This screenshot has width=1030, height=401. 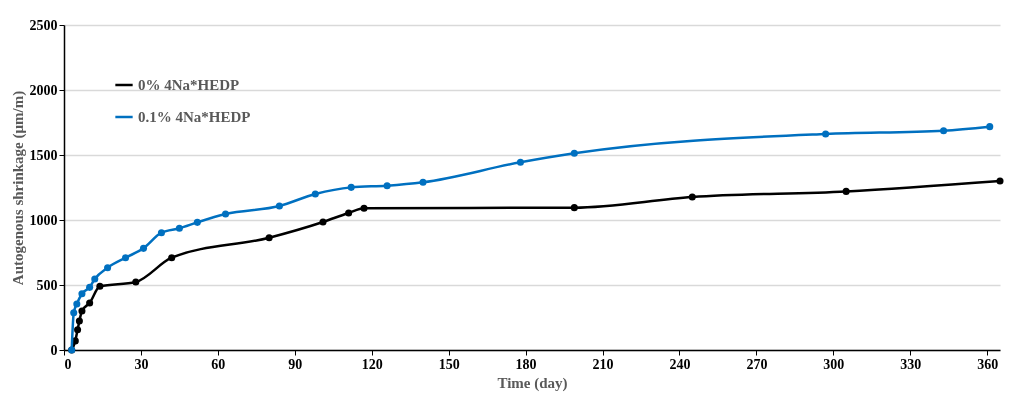 I want to click on x-tick-label: 90, so click(x=295, y=364).